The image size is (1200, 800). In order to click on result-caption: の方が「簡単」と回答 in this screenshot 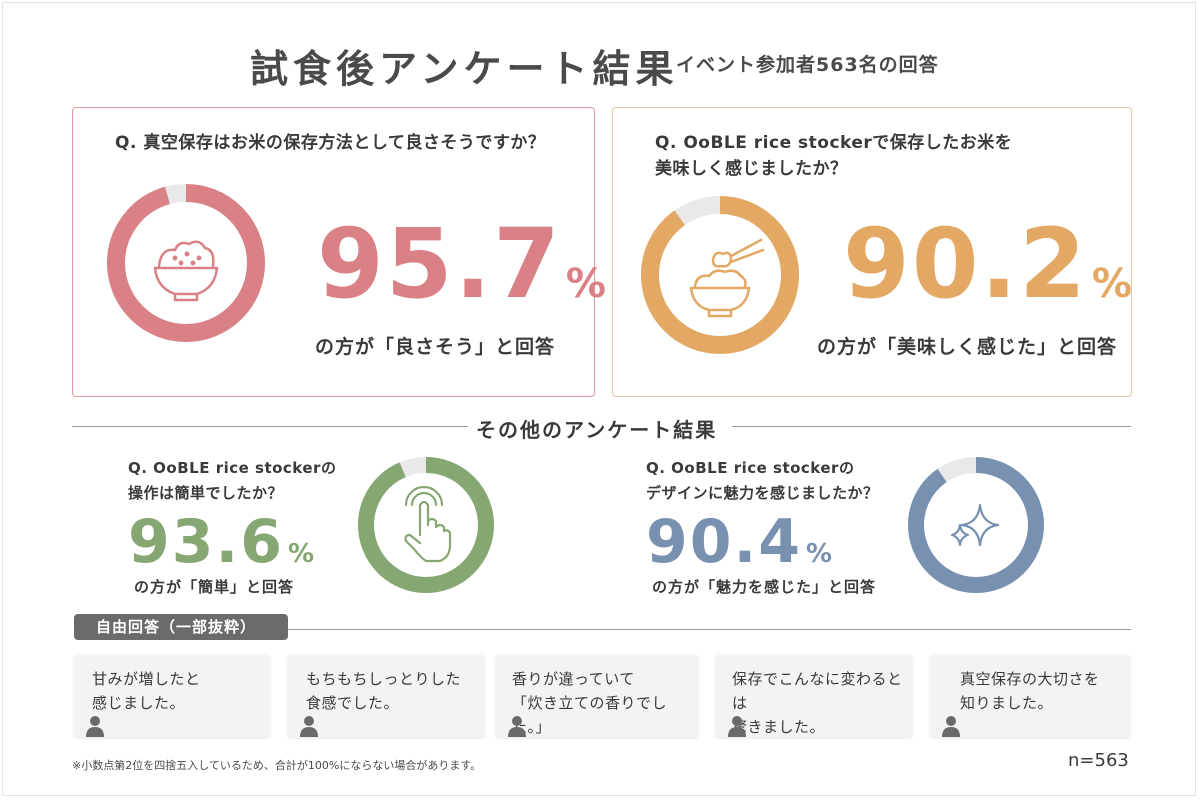, I will do `click(214, 587)`.